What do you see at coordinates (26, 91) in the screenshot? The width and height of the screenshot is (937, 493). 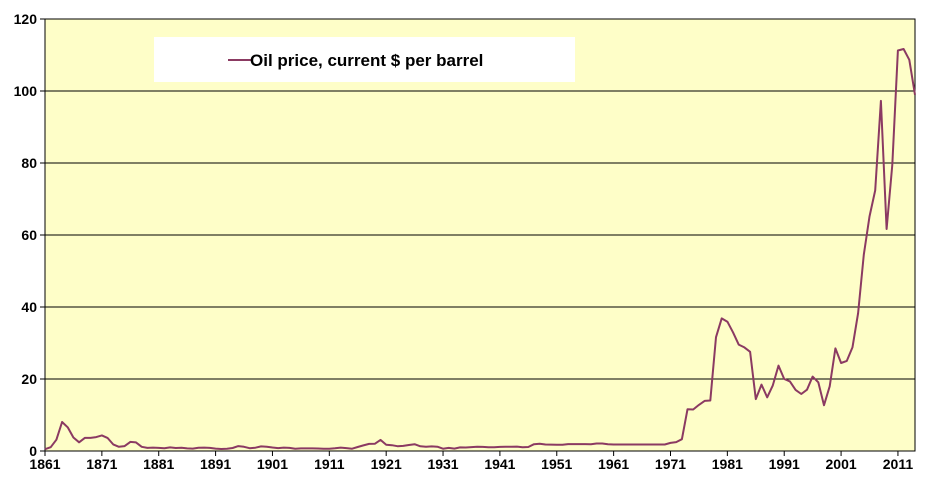 I see `y-tick-label: 100` at bounding box center [26, 91].